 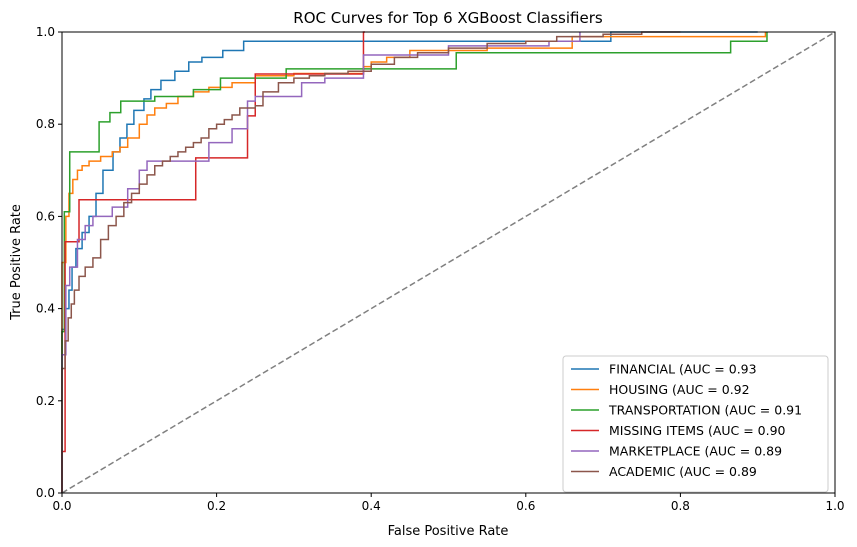 I want to click on y-tick-label: 0.0, so click(x=45, y=493).